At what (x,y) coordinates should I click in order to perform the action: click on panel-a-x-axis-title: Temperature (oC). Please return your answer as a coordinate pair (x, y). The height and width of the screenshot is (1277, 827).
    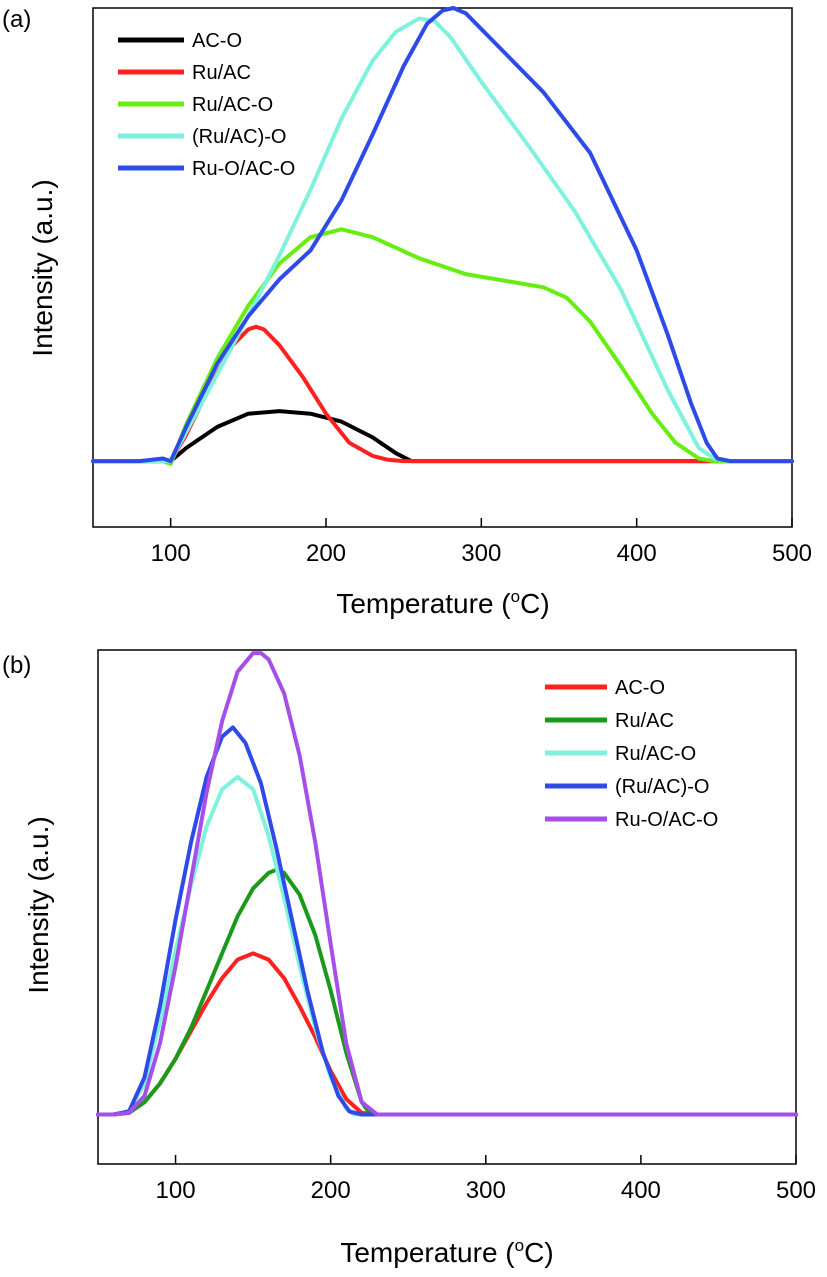
    Looking at the image, I should click on (442, 603).